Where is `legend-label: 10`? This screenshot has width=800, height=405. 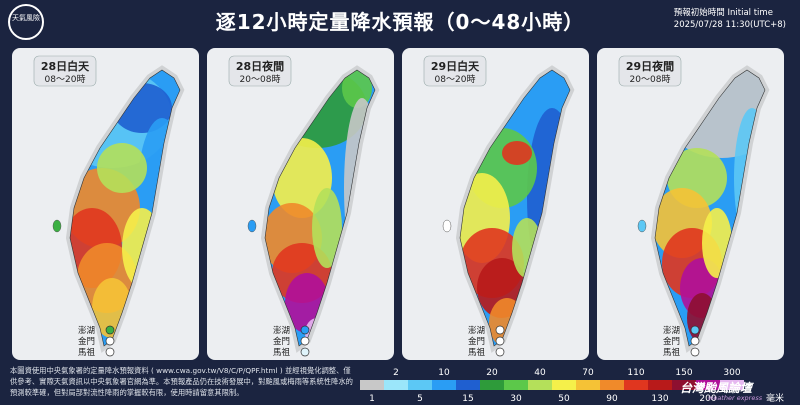
legend-label: 10 is located at coordinates (444, 373).